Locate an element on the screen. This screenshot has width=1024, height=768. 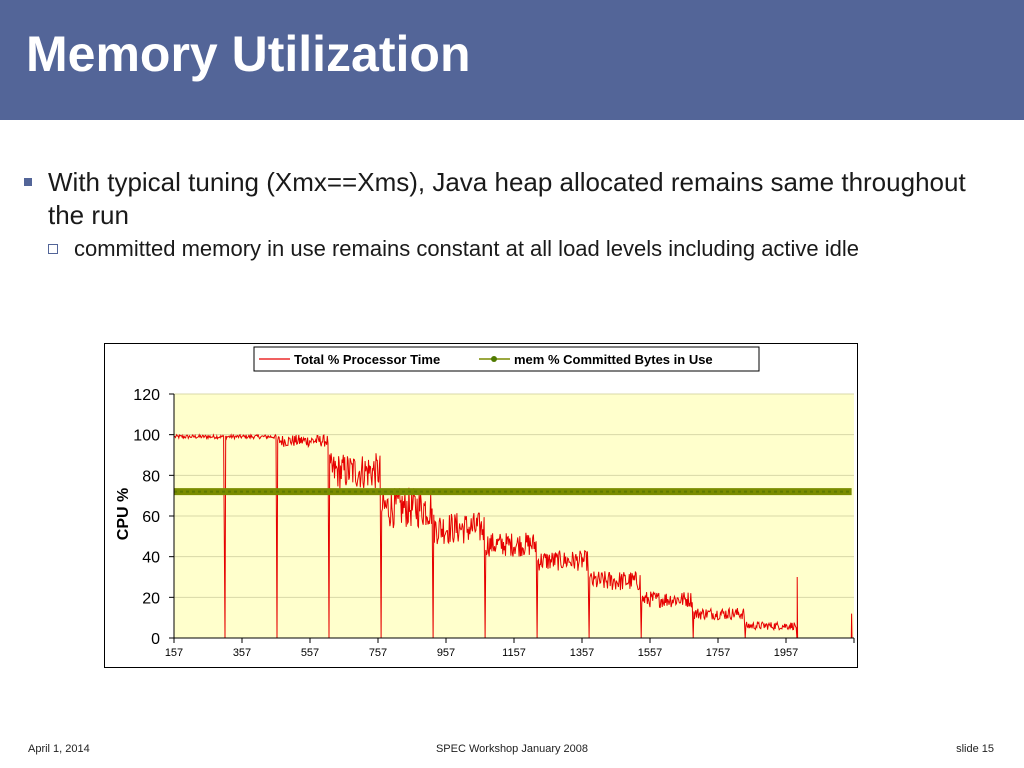
x-tick-label: 1957 is located at coordinates (786, 653).